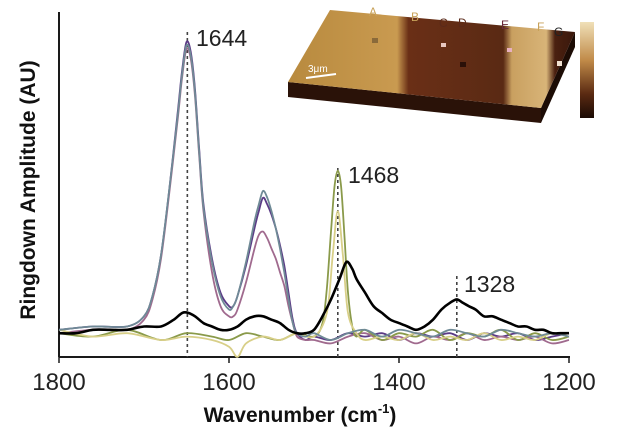  Describe the element at coordinates (321, 76) in the screenshot. I see `inset-scale-bar` at that location.